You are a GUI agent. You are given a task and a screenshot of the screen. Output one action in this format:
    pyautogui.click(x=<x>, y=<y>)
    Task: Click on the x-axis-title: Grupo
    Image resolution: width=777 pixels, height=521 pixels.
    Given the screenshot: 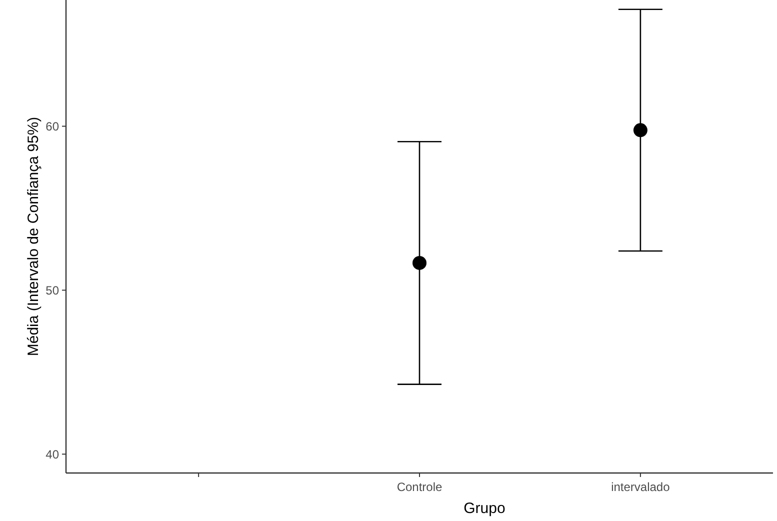 What is the action you would take?
    pyautogui.click(x=485, y=508)
    